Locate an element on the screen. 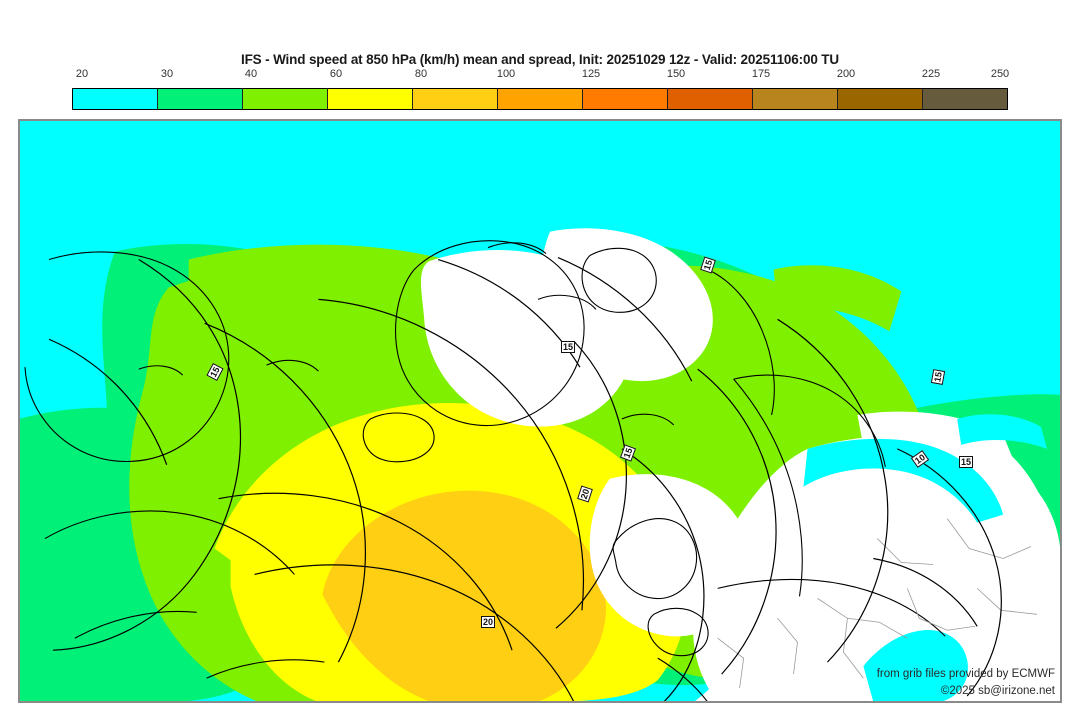  europe-cyan-patches is located at coordinates (925, 558).